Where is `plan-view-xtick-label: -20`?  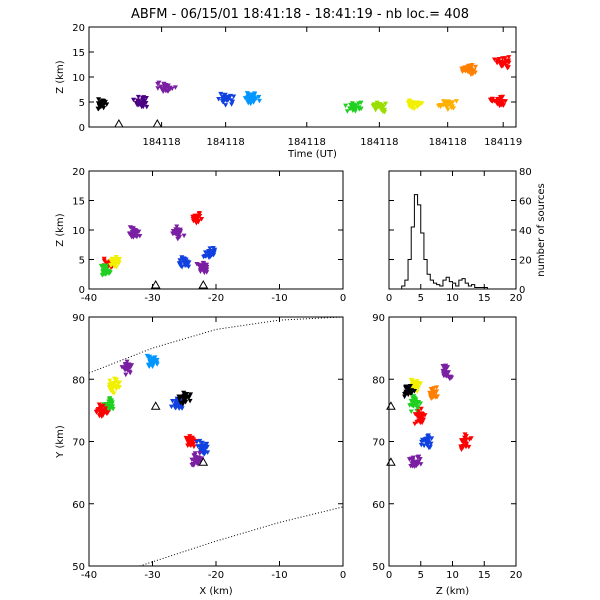 plan-view-xtick-label: -20 is located at coordinates (216, 575).